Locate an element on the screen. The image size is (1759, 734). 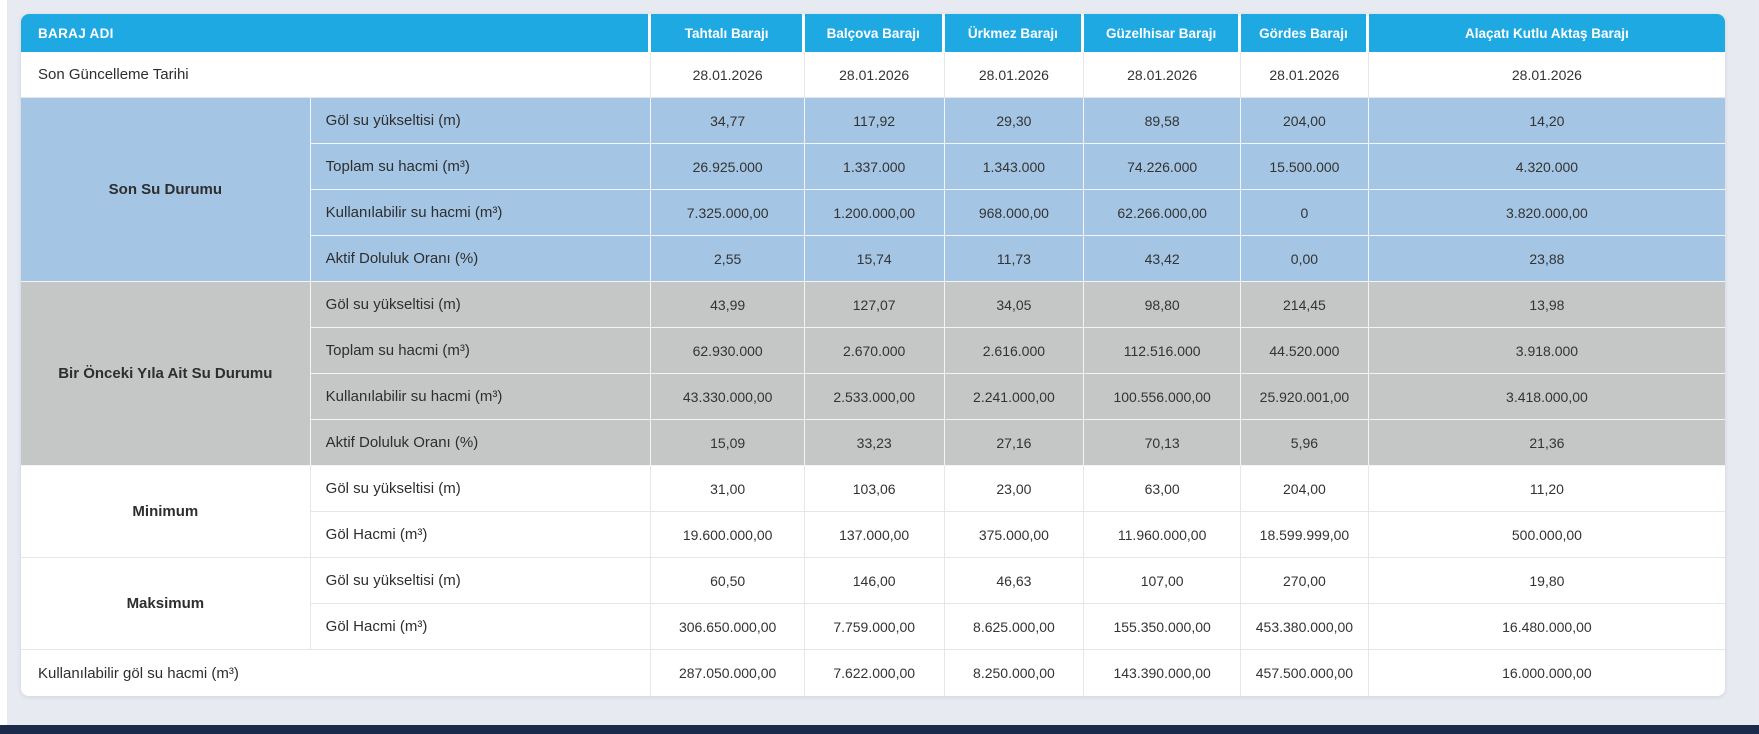
cell-value: 2.241.000,00 is located at coordinates (1014, 397).